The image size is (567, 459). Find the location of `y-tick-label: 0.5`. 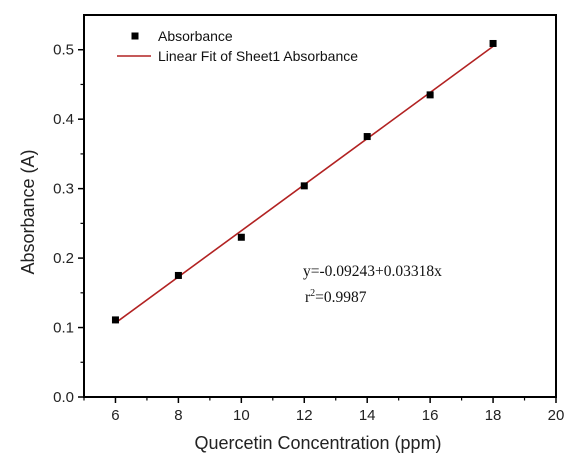

y-tick-label: 0.5 is located at coordinates (63, 50).